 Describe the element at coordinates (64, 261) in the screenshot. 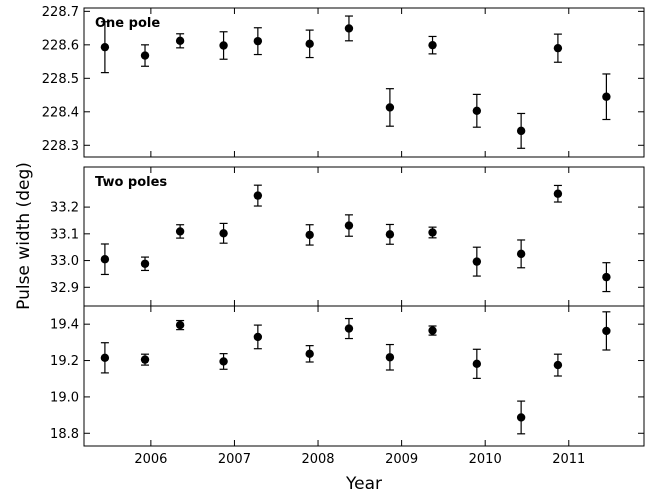

I see `y-tick-label: 33.0` at that location.